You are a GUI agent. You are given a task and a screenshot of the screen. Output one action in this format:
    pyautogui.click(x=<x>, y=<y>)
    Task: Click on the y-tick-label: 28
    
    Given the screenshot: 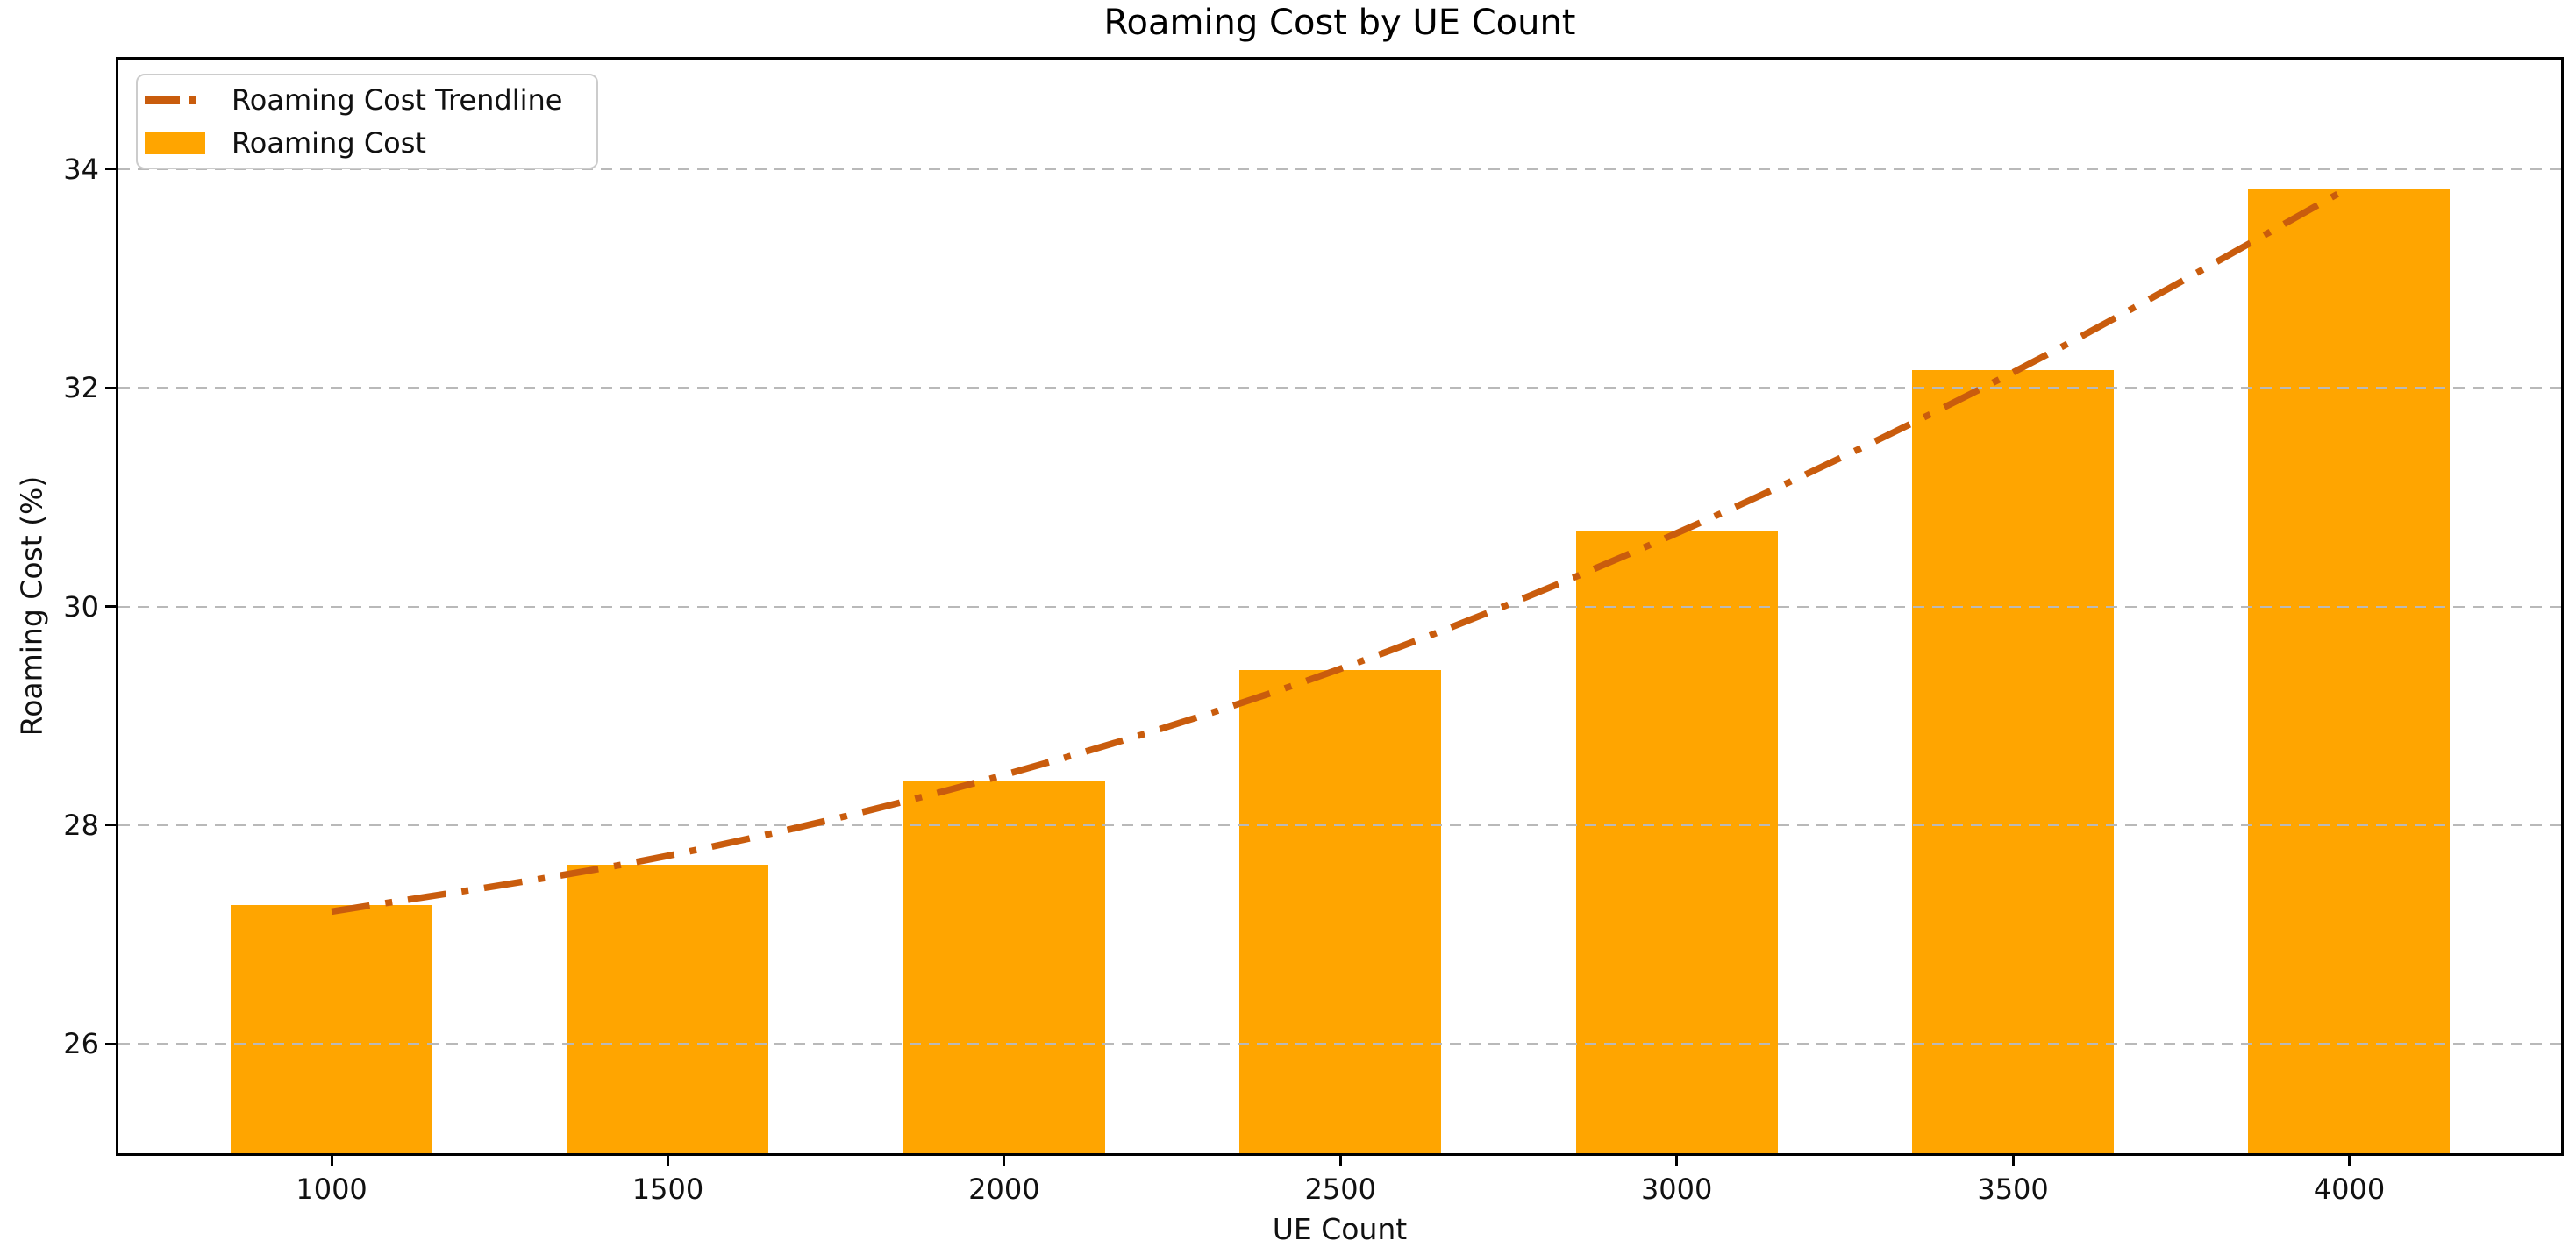 What is the action you would take?
    pyautogui.click(x=81, y=825)
    